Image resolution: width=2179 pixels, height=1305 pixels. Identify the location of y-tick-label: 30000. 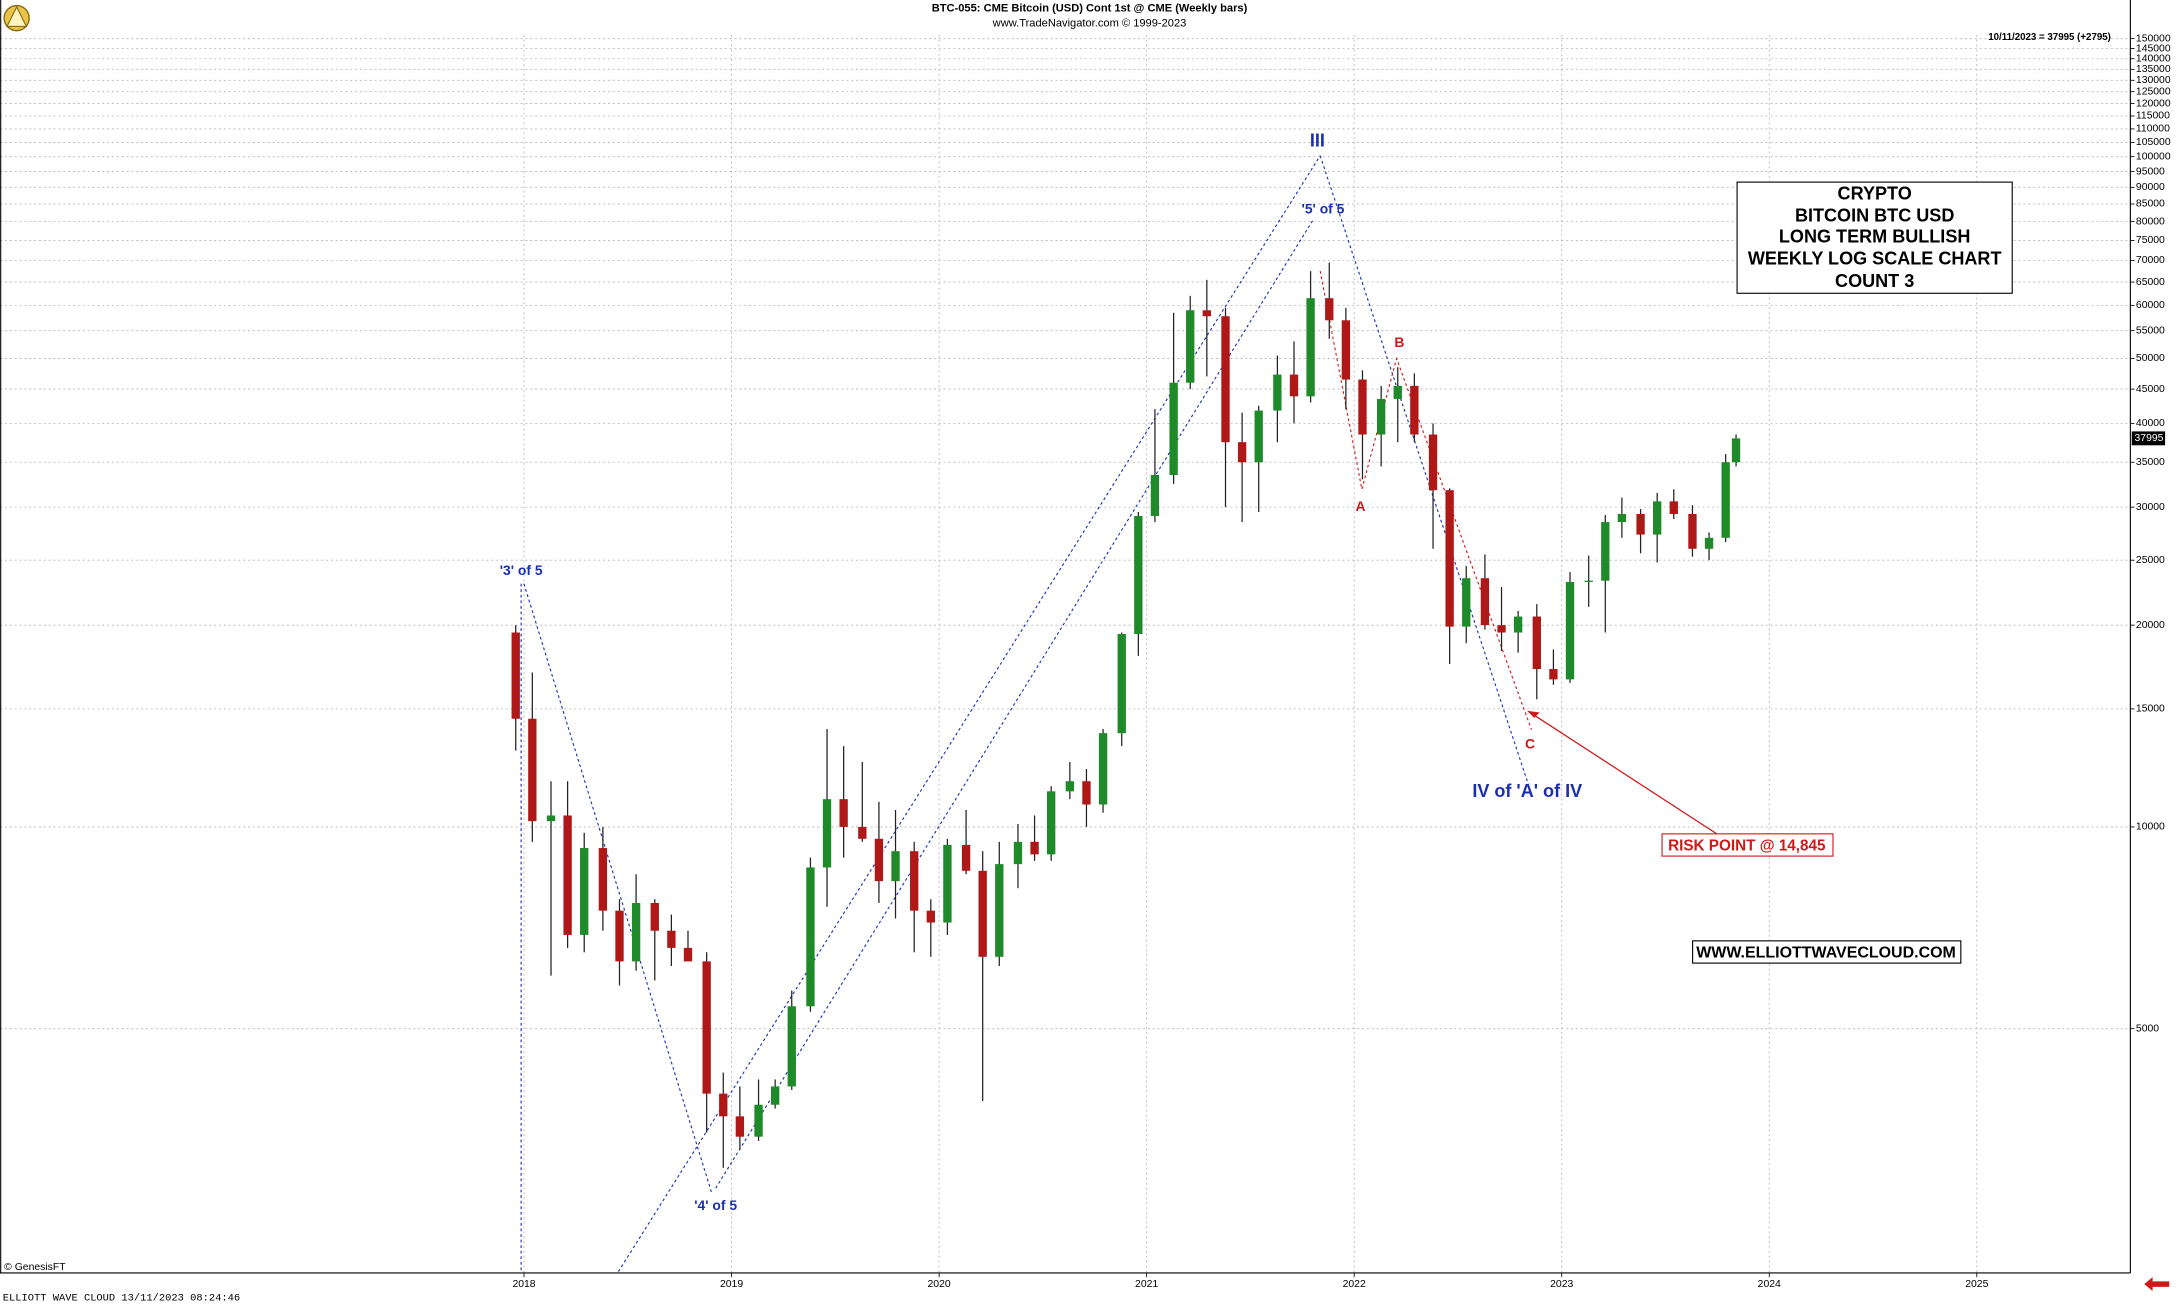
(2150, 507).